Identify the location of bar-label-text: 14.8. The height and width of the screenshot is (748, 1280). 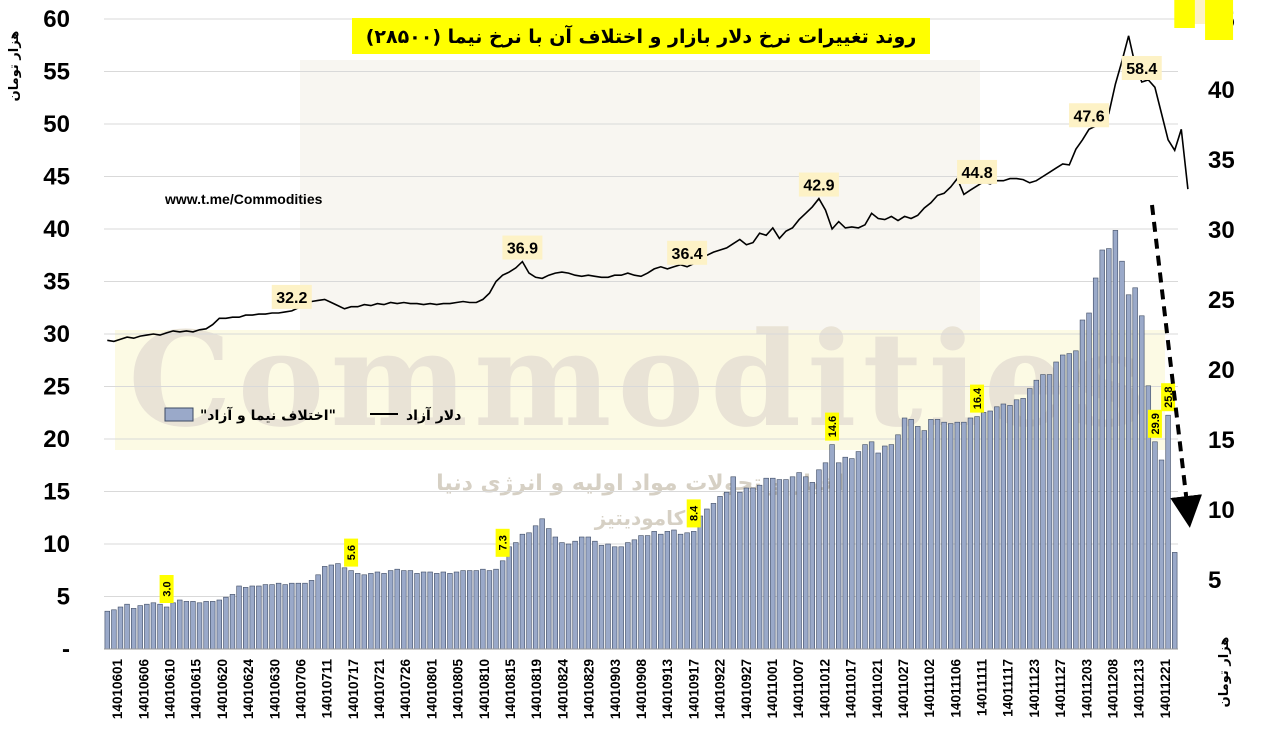
(5, 1).